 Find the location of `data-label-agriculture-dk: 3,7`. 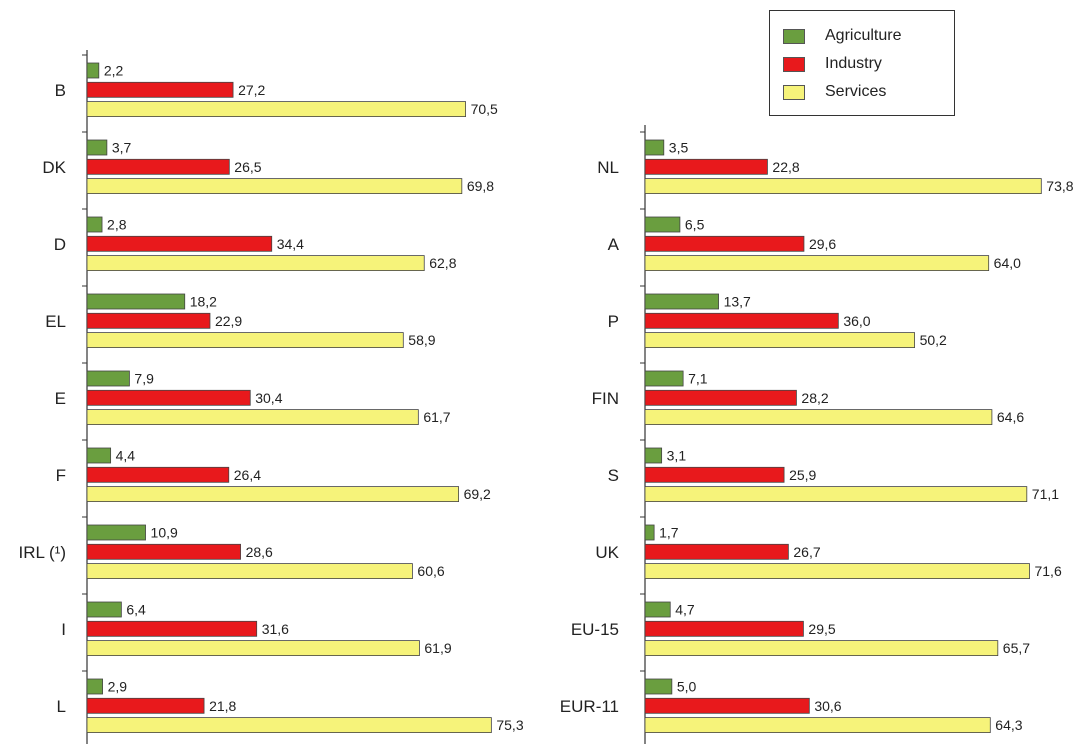

data-label-agriculture-dk: 3,7 is located at coordinates (122, 148).